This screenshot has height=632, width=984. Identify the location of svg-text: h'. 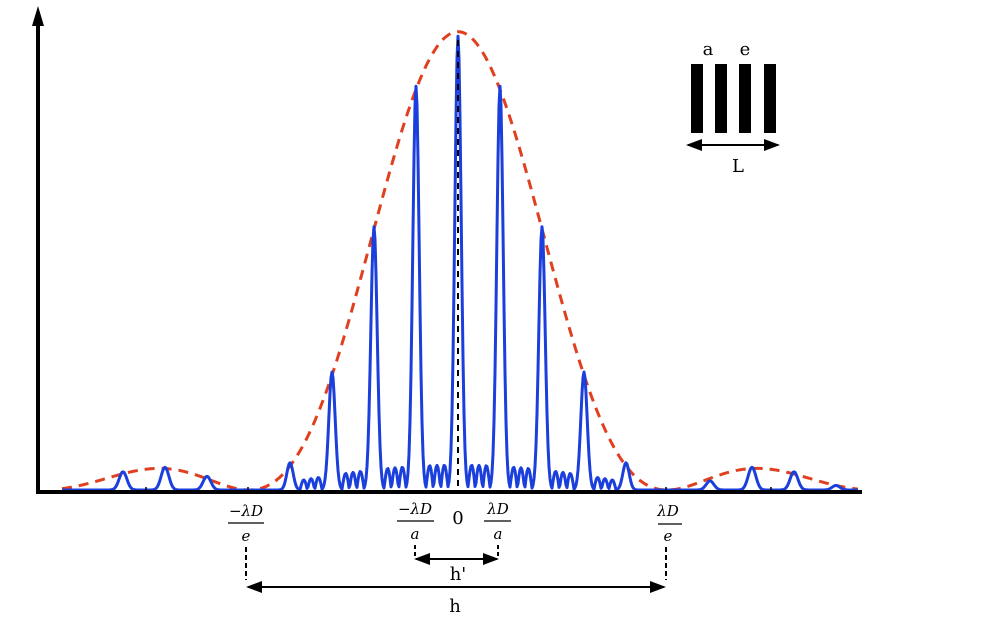
(458, 574).